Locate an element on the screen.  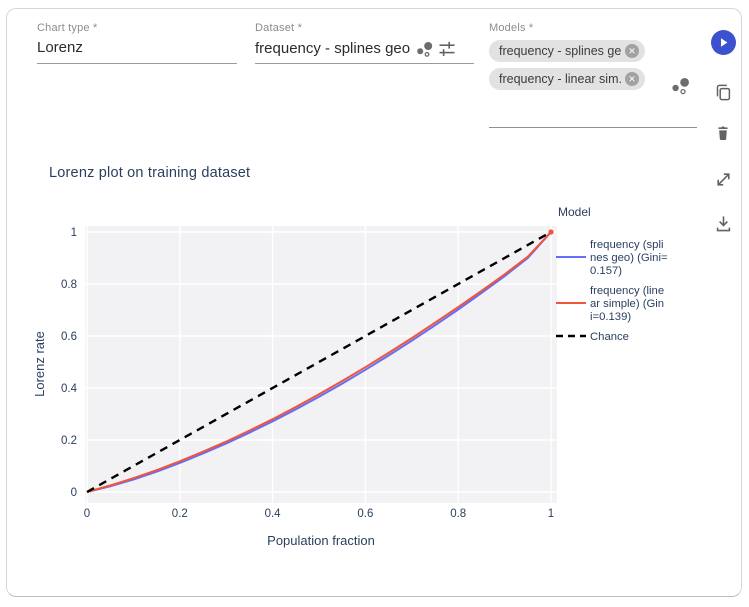
x-tick-label: 0.4 is located at coordinates (273, 514).